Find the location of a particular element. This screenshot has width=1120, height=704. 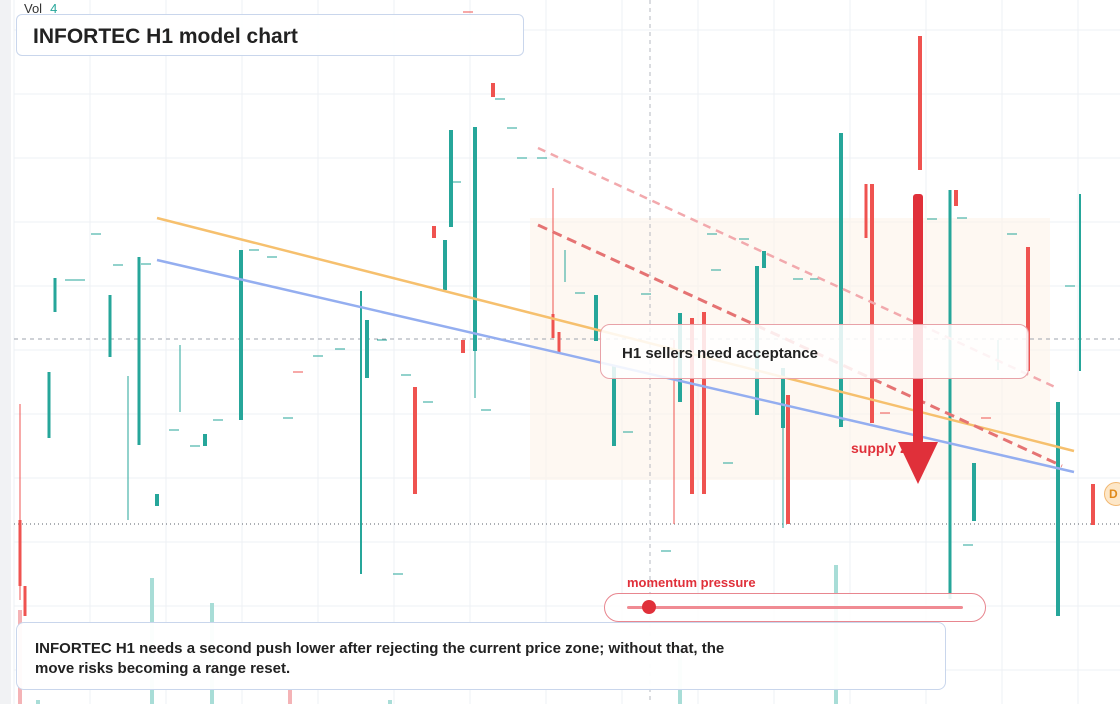

momentum-gauge is located at coordinates (795, 607).